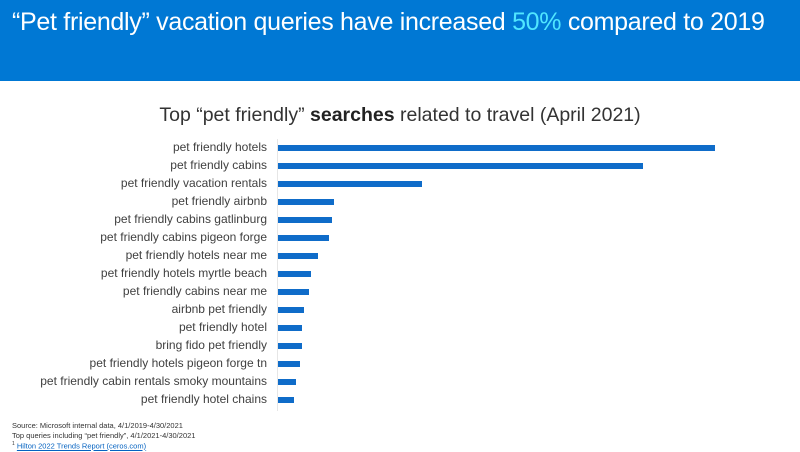 The image size is (800, 452). Describe the element at coordinates (235, 115) in the screenshot. I see `chart-title-prefix: Top “pet friendly”` at that location.